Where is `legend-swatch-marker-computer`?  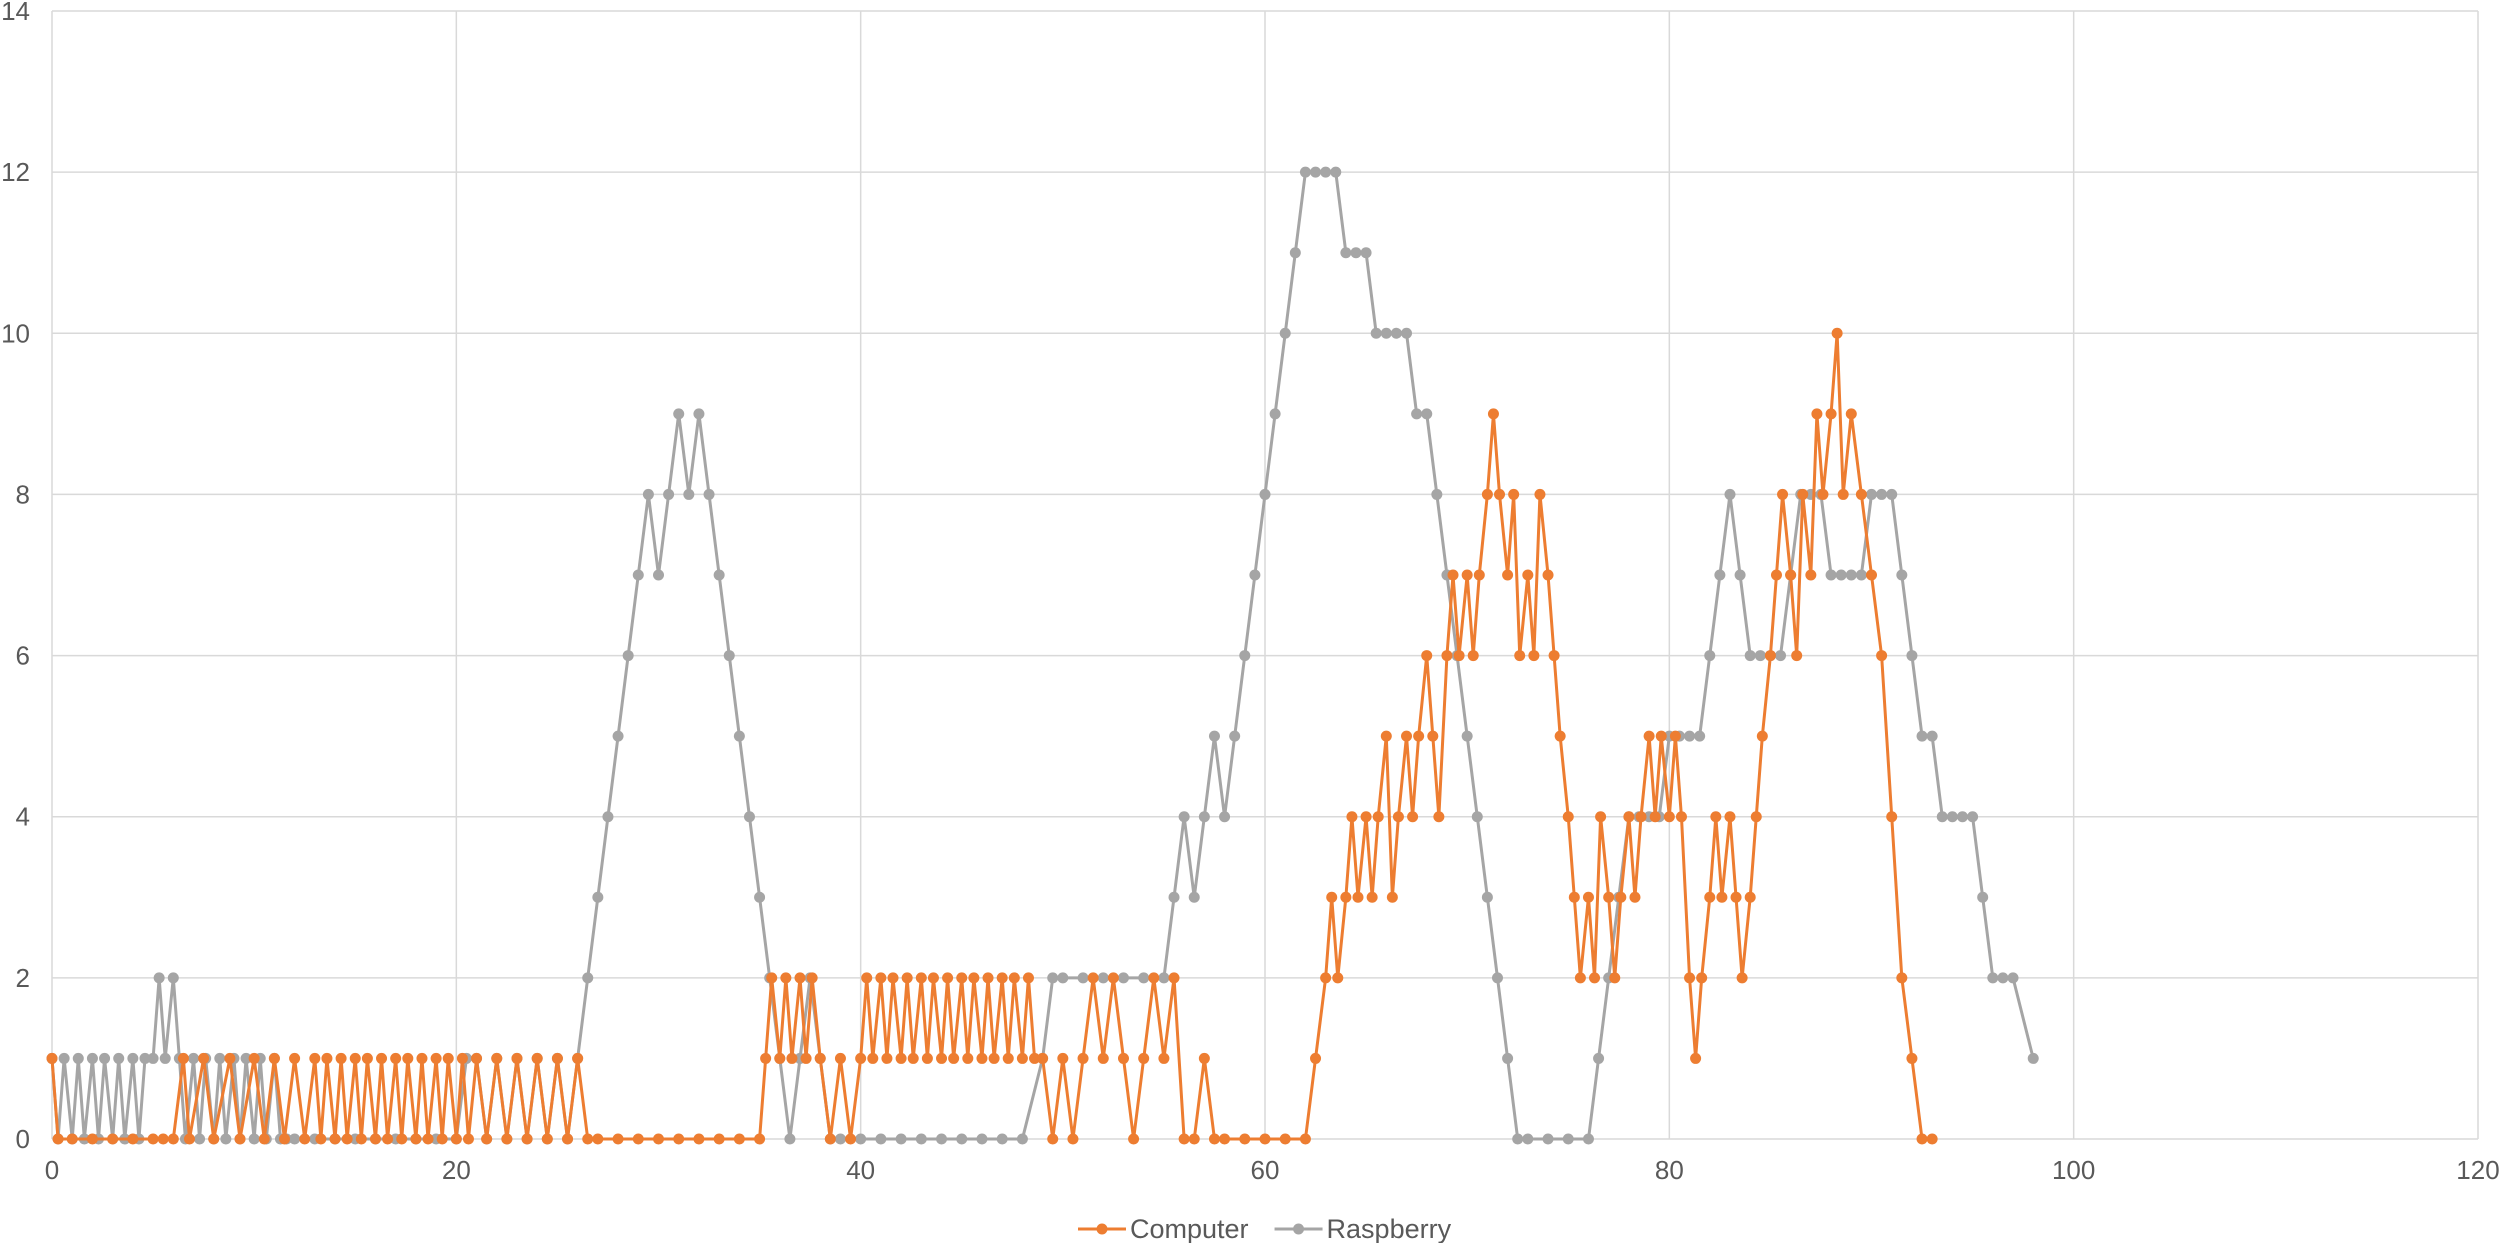
legend-swatch-marker-computer is located at coordinates (1102, 1229).